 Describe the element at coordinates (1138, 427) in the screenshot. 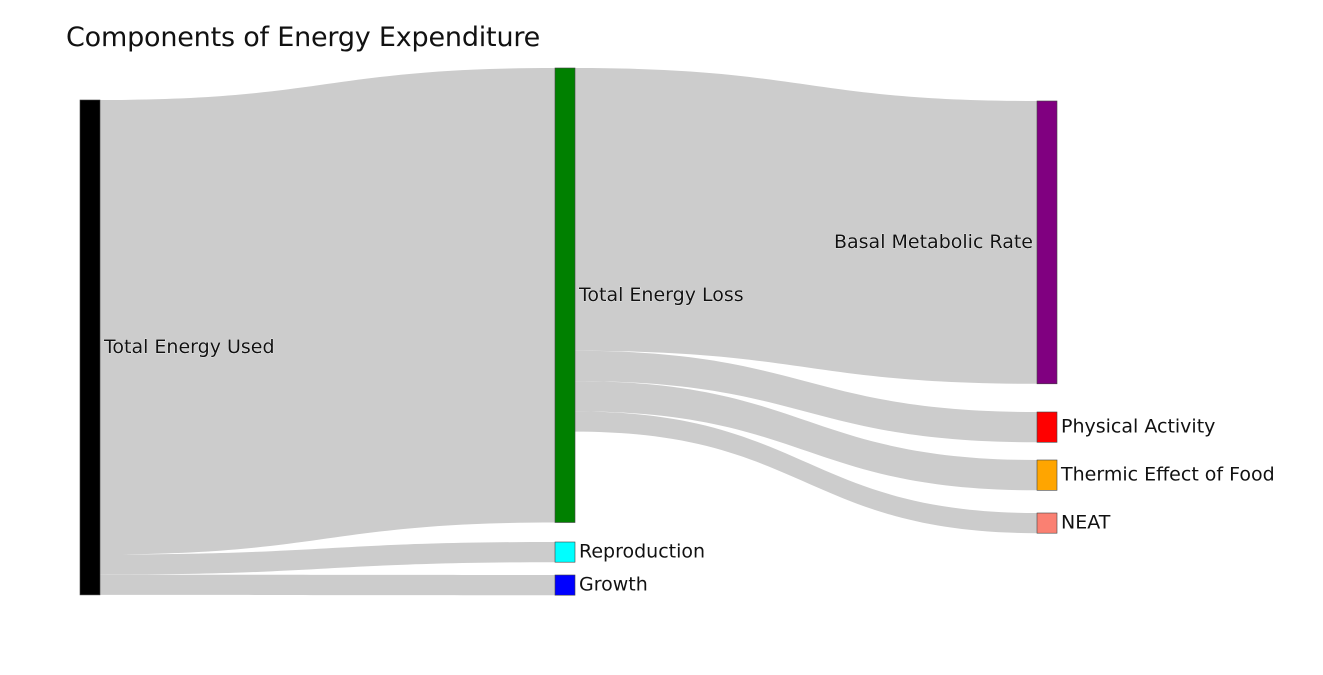

I see `node-label-pa: Physical Activity` at that location.